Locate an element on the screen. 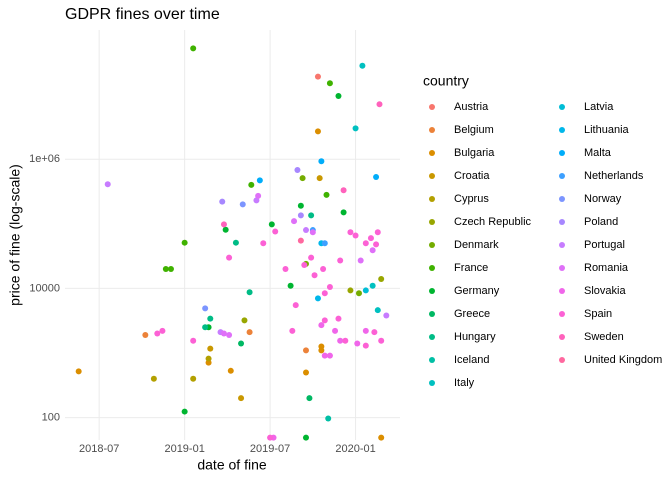 Image resolution: width=672 pixels, height=480 pixels. x-tick-label: 2020-01 is located at coordinates (355, 449).